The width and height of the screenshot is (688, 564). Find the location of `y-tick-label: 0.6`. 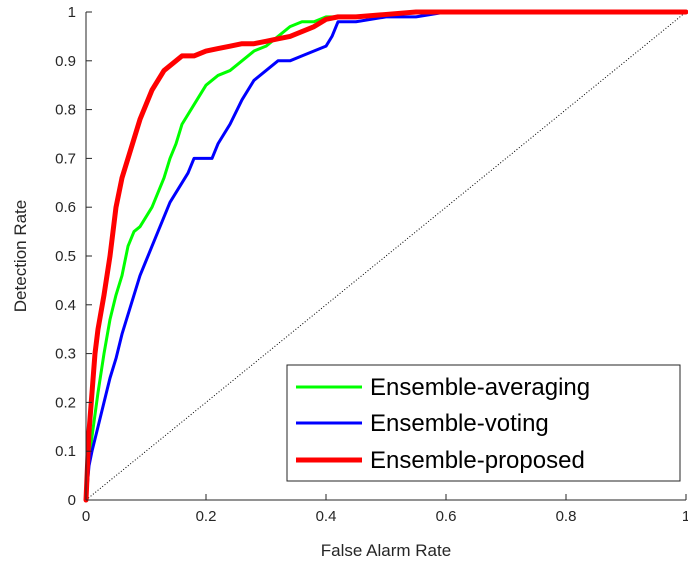

y-tick-label: 0.6 is located at coordinates (65, 207).